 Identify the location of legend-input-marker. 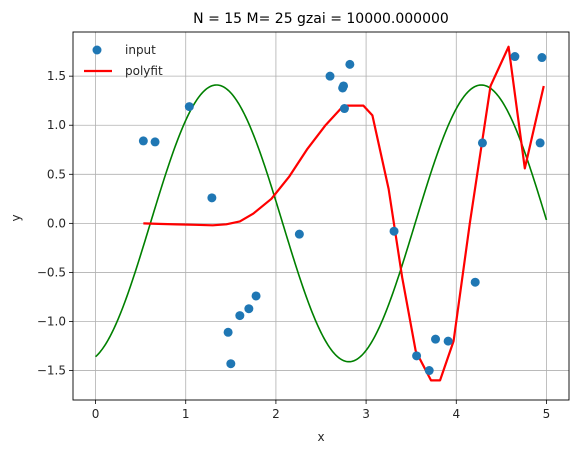
(97, 50).